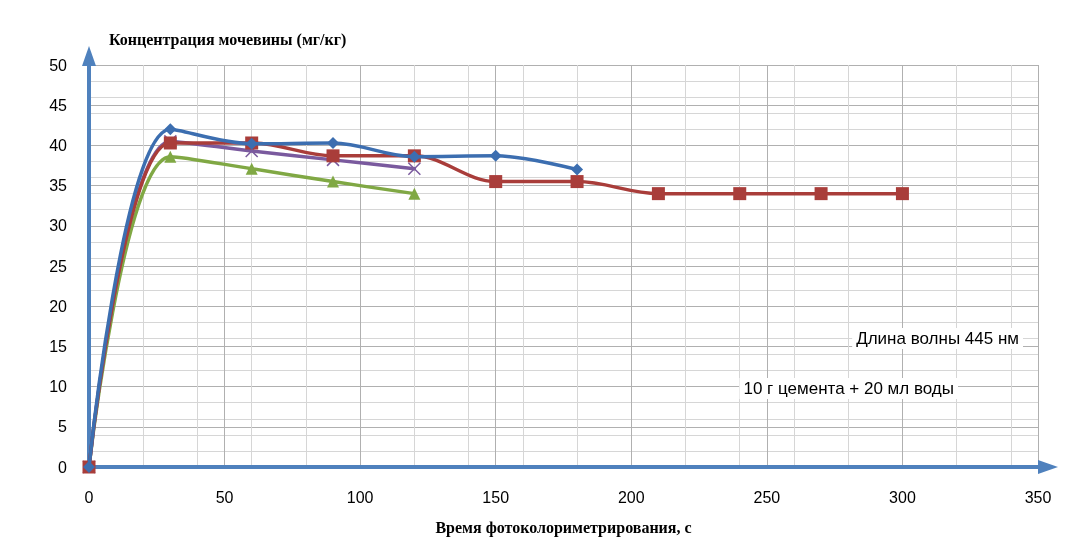 The height and width of the screenshot is (557, 1076). Describe the element at coordinates (563, 527) in the screenshot. I see `x-axis-title: Время фотоколориметрирования, с` at that location.